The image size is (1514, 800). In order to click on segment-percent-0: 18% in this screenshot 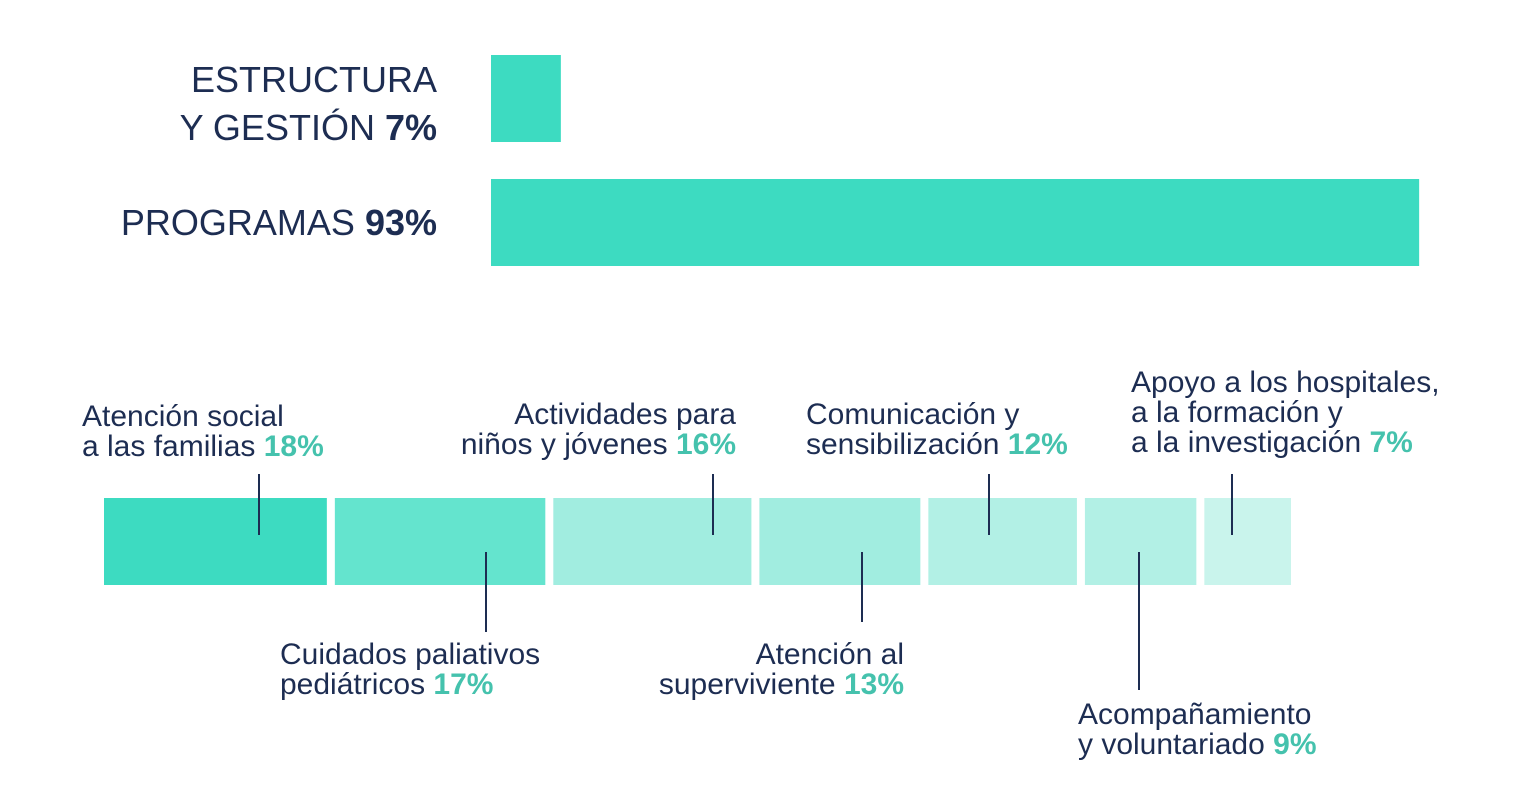, I will do `click(289, 446)`.